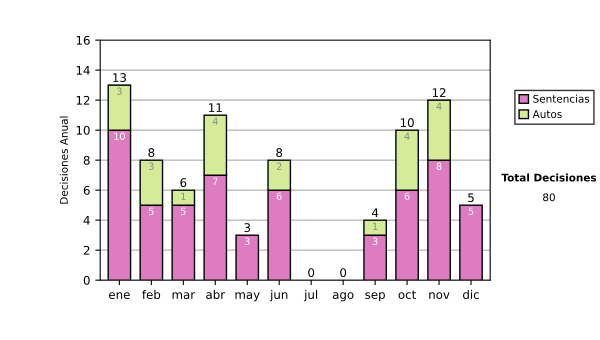  Describe the element at coordinates (184, 296) in the screenshot. I see `x-tick-label: mar` at that location.